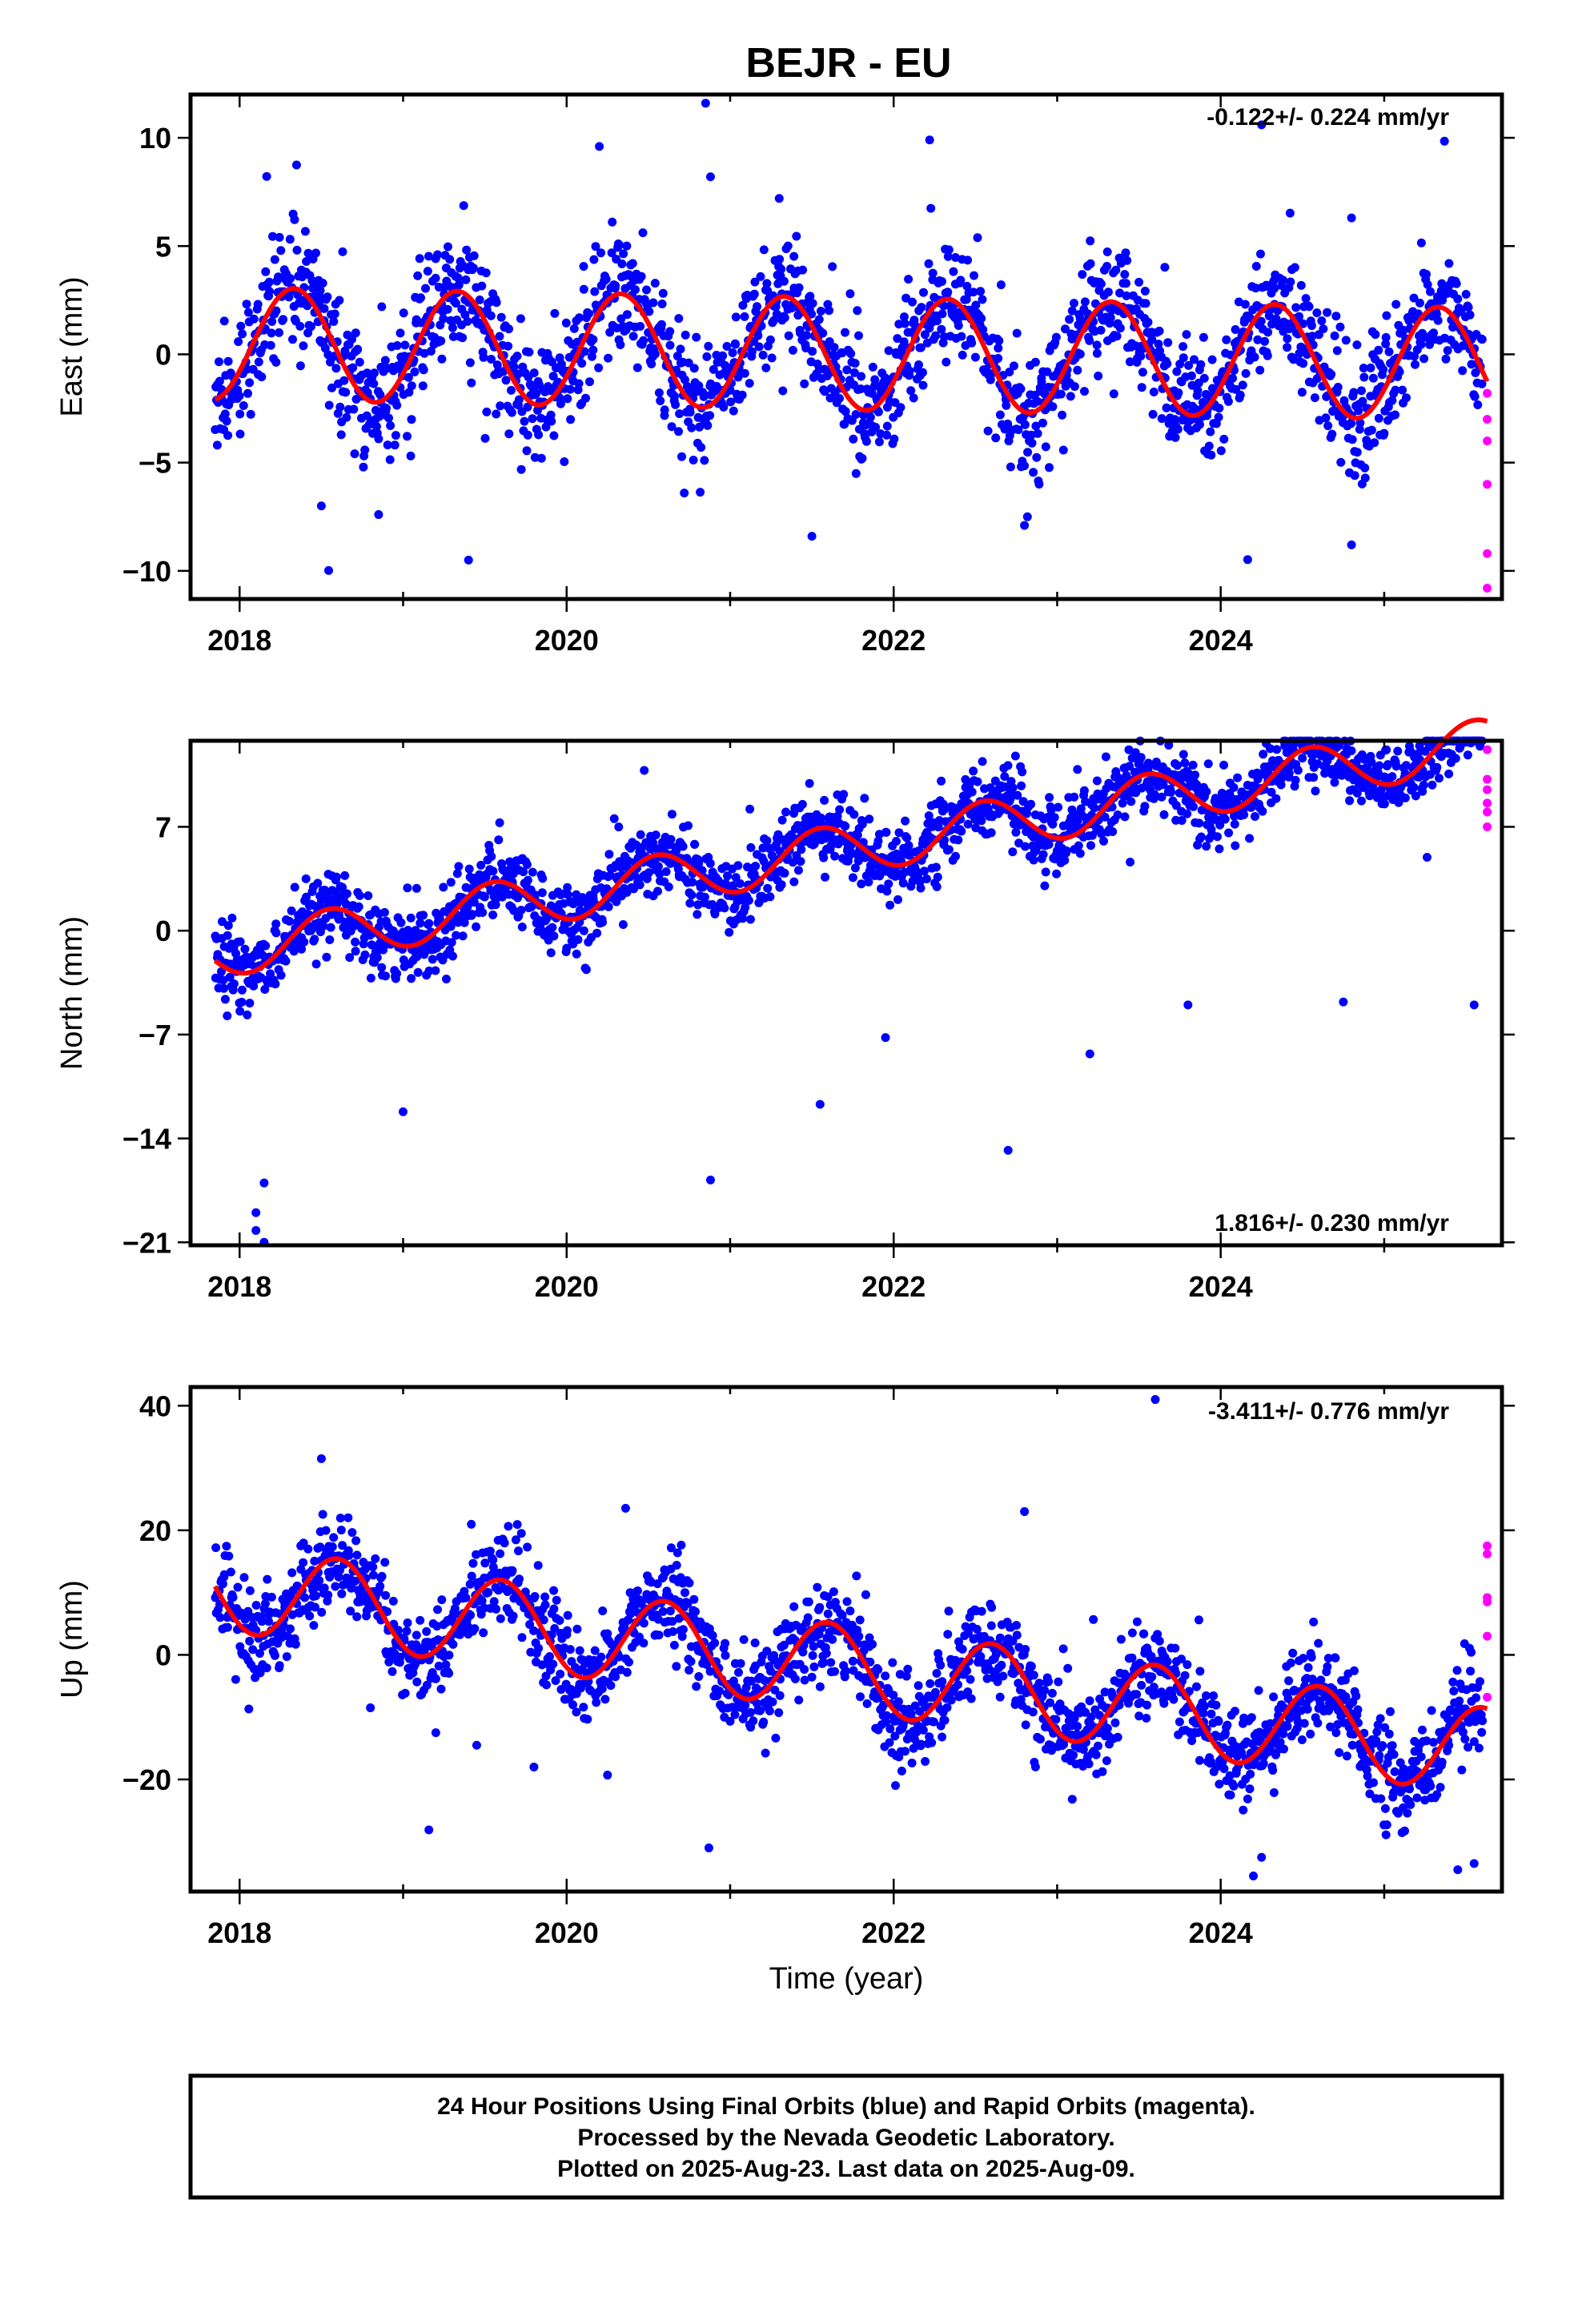 The width and height of the screenshot is (1582, 2324). Describe the element at coordinates (163, 931) in the screenshot. I see `y-tick-label: 0` at that location.